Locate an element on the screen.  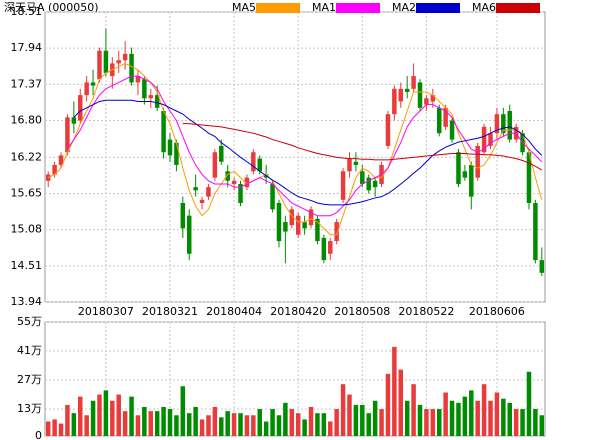
legend-label: MA60 is located at coordinates (487, 7).